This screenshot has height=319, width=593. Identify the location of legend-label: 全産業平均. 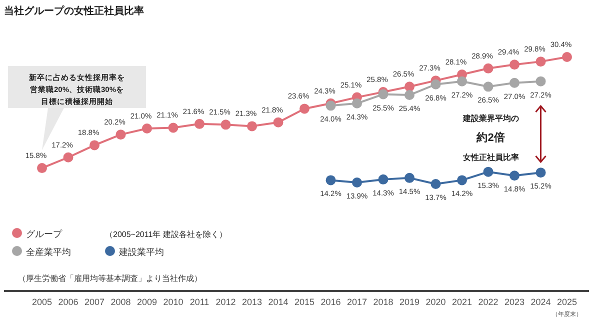
(48, 252).